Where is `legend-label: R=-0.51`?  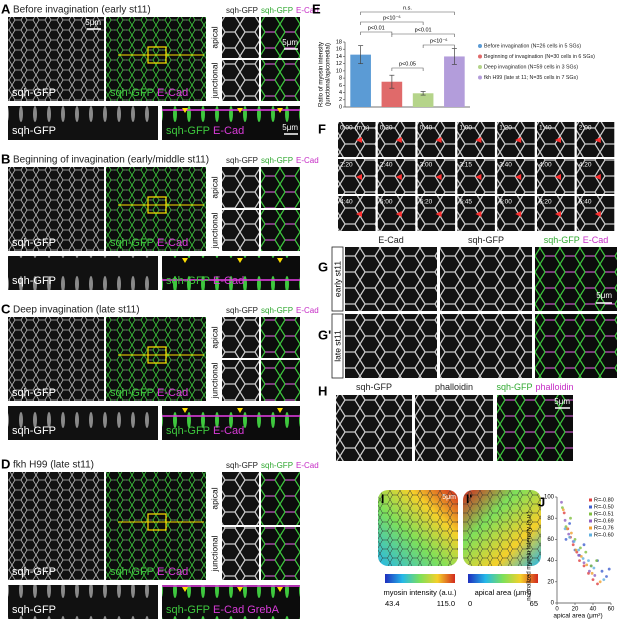 legend-label: R=-0.51 is located at coordinates (604, 514).